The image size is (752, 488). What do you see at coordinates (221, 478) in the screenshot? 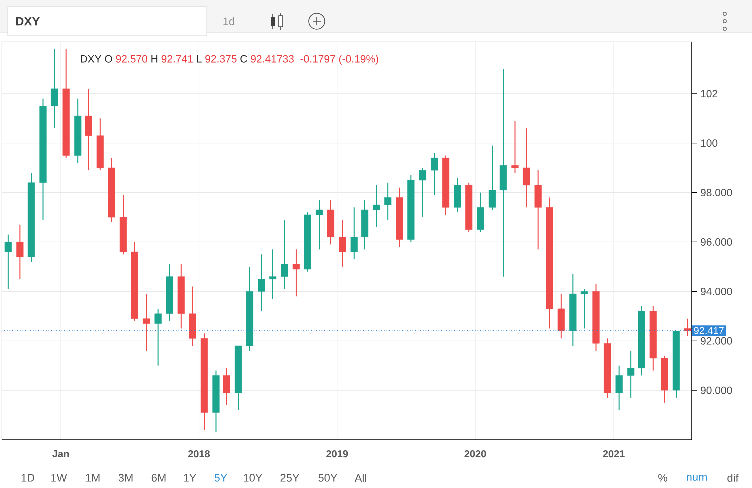
I see `text: 5Y` at bounding box center [221, 478].